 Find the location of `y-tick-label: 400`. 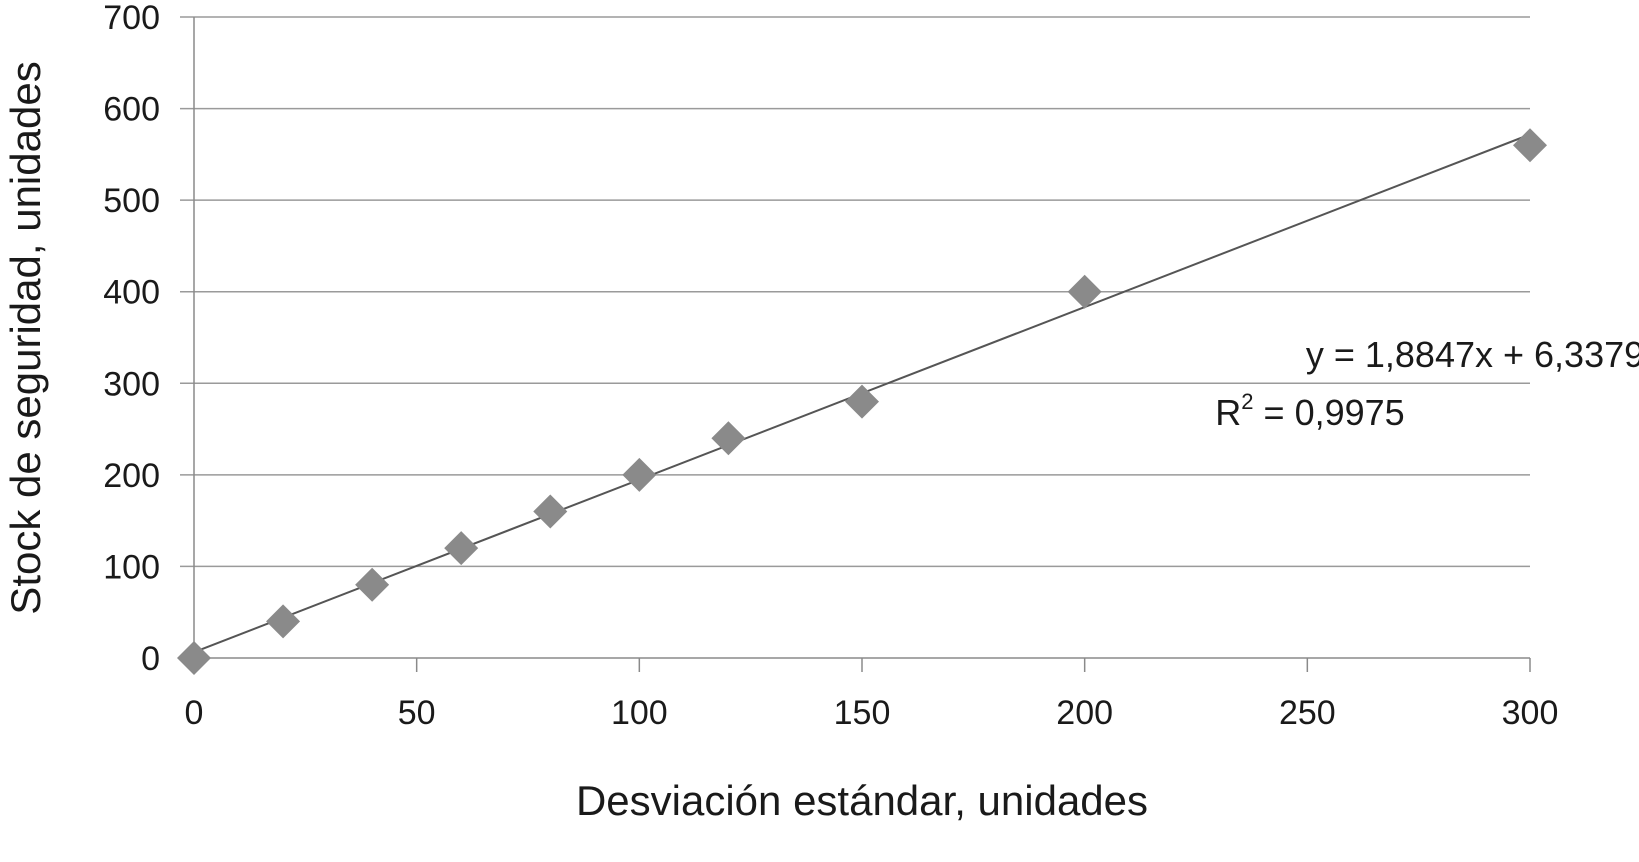

y-tick-label: 400 is located at coordinates (131, 293).